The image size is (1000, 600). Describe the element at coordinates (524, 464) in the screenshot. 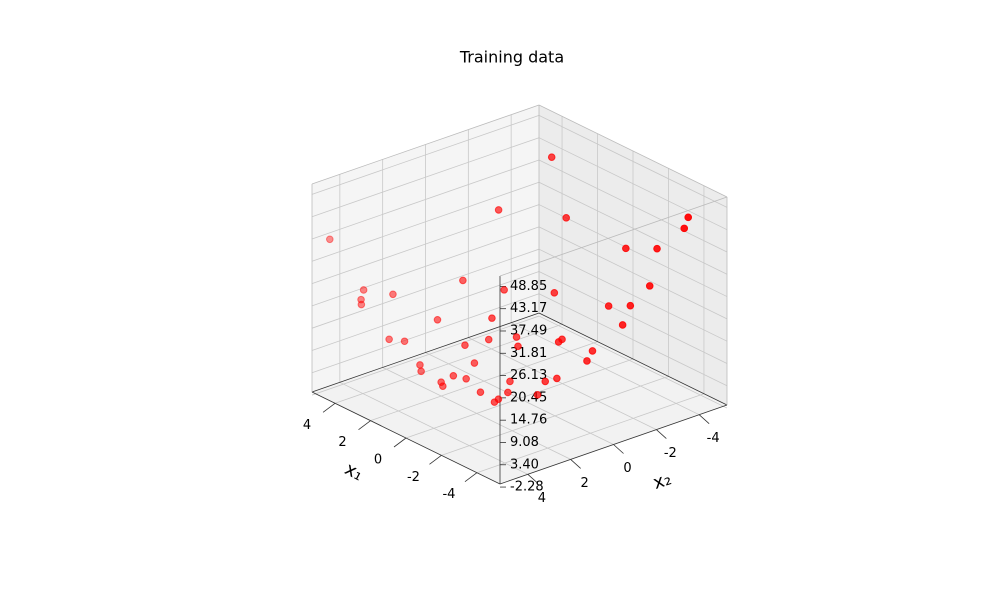

I see `z-tick-label: 3.40` at that location.